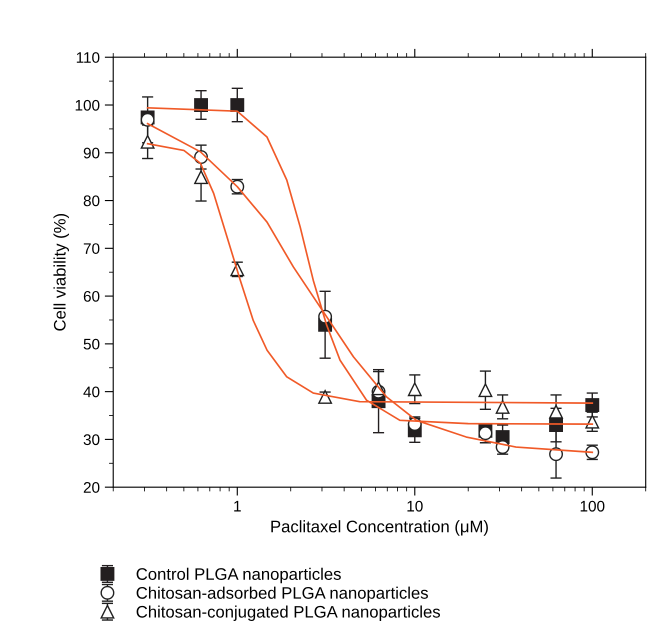 This screenshot has width=647, height=636. Describe the element at coordinates (379, 528) in the screenshot. I see `x-axis-title: Paclitaxel Concentration (μM)` at that location.